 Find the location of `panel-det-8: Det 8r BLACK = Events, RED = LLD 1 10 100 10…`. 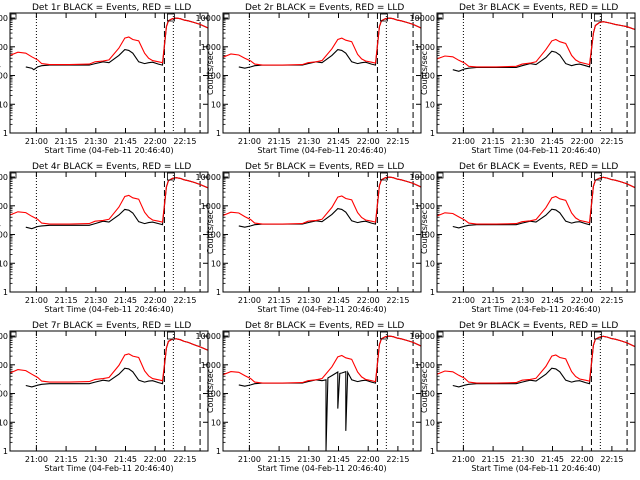

panel-det-8: Det 8r BLACK = Events, RED = LLD 1 10 100 10… is located at coordinates (309, 397).